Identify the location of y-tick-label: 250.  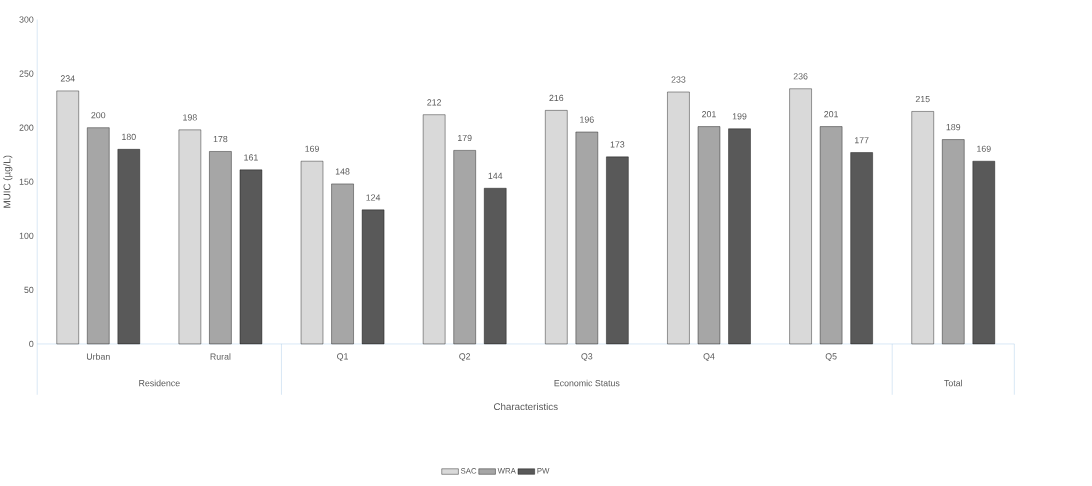
(26, 73).